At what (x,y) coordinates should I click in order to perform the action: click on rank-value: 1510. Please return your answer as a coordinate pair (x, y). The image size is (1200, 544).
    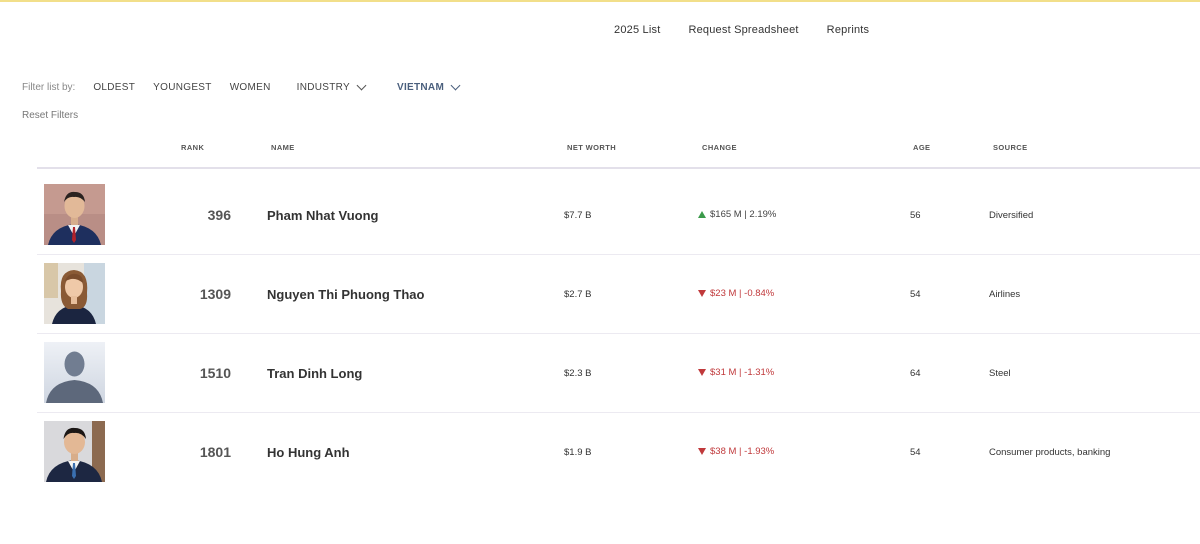
    Looking at the image, I should click on (215, 373).